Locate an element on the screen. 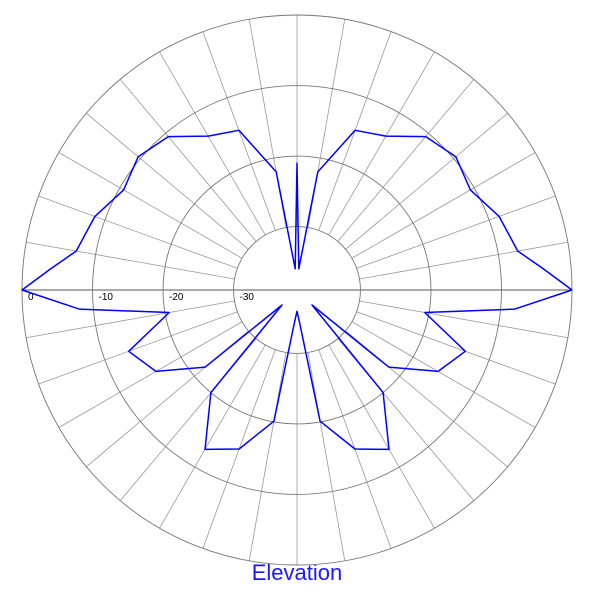 This screenshot has height=600, width=600. r-tick-label: -10 is located at coordinates (106, 297).